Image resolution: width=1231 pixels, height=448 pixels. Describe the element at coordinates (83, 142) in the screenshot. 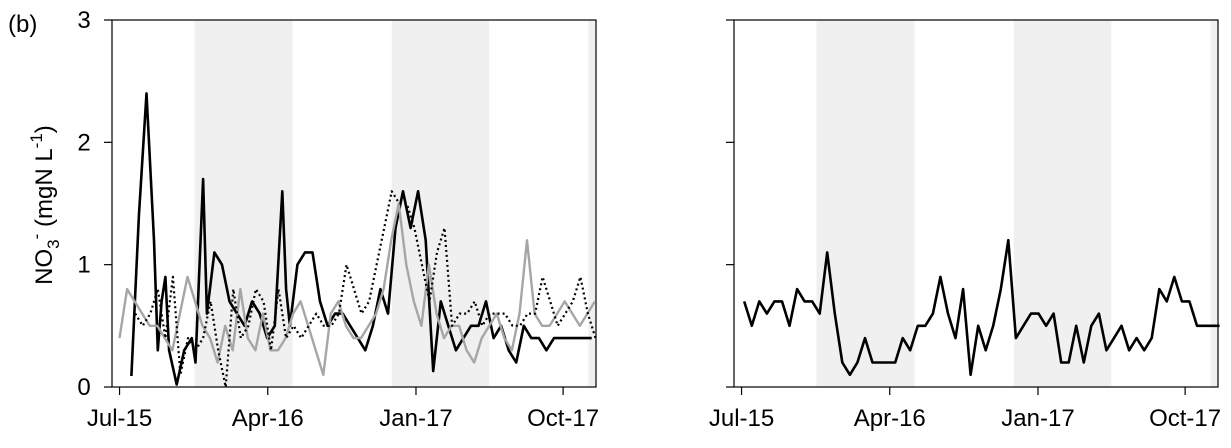

I see `y-tick-label: 2` at that location.